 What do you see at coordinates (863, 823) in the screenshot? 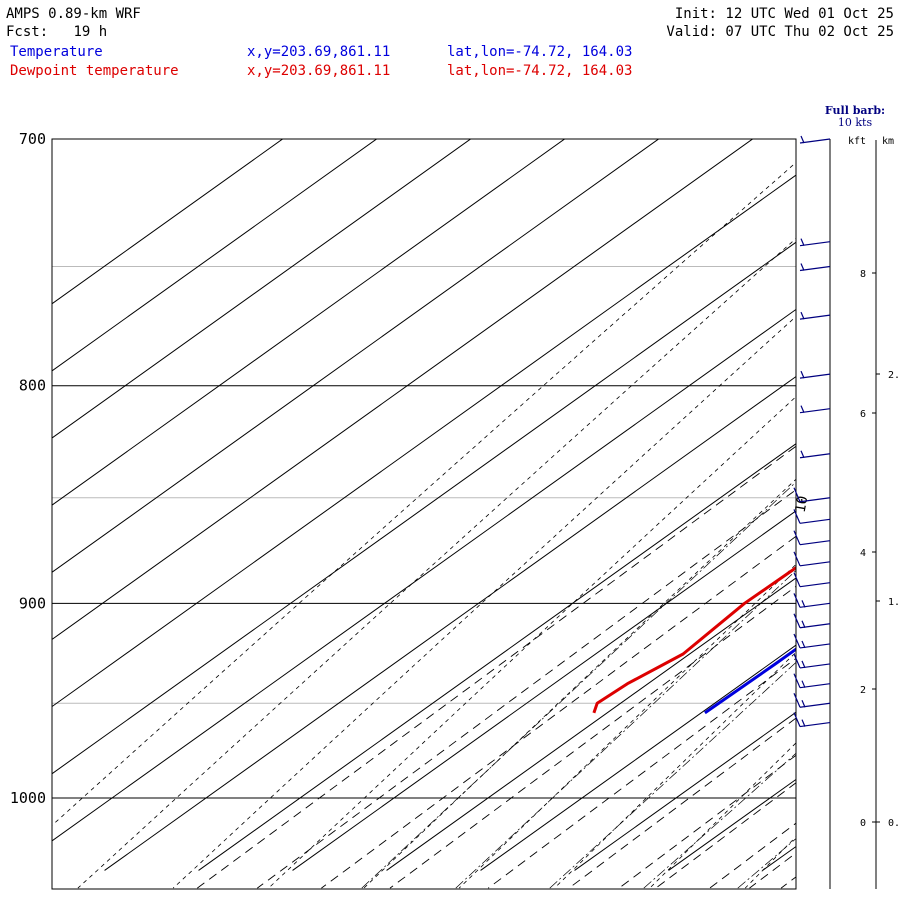
I see `kft-tick-label: 0` at bounding box center [863, 823].